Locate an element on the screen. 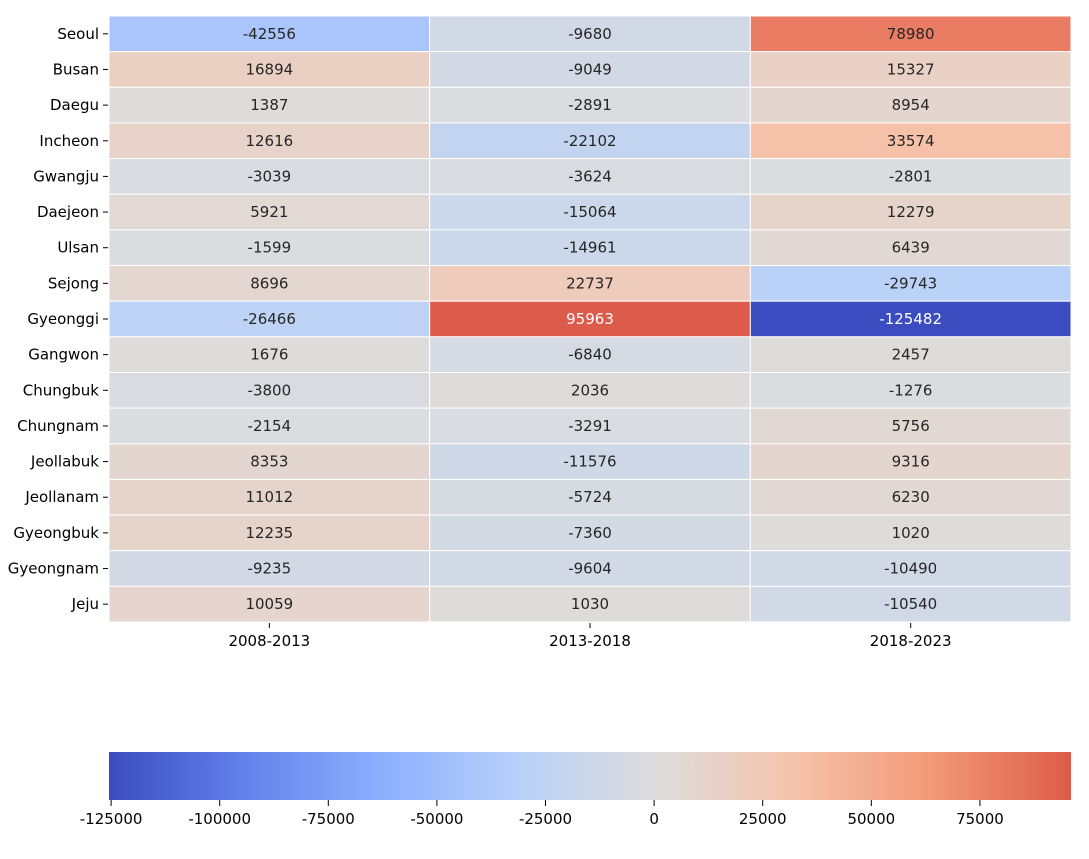 The height and width of the screenshot is (859, 1089). cell-value-label: -3291 is located at coordinates (590, 426).